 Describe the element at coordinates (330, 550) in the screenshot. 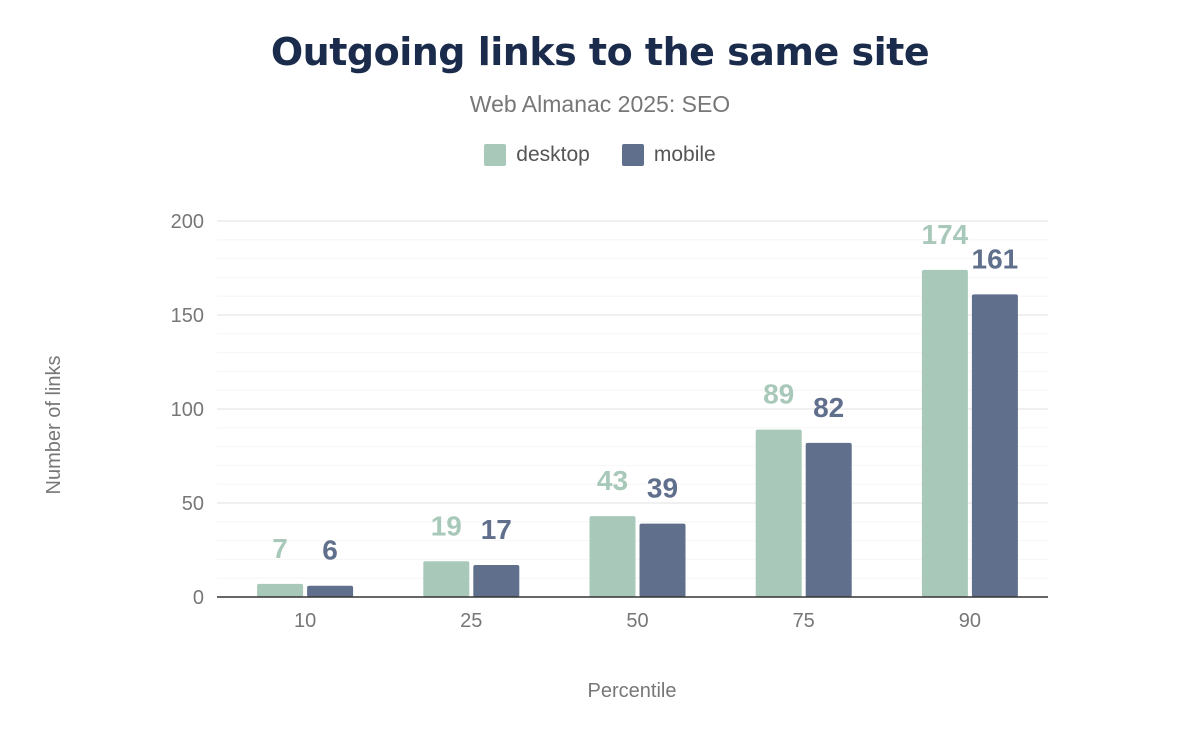

I see `data-label-mobile-10: 6` at that location.